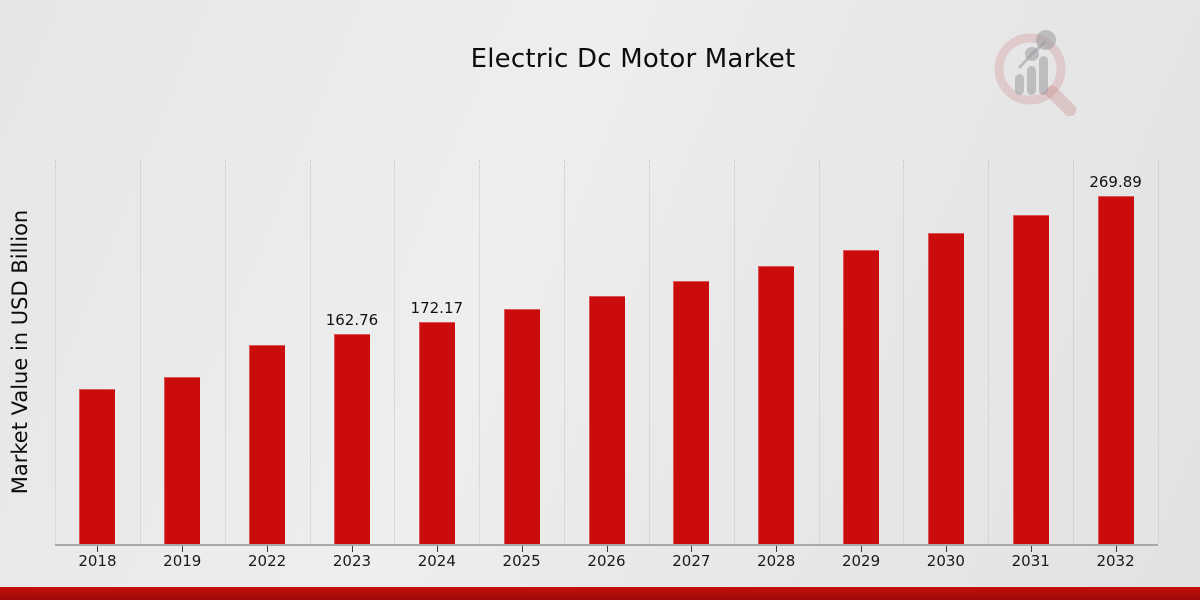 The image size is (1200, 600). I want to click on bar-2019, so click(182, 460).